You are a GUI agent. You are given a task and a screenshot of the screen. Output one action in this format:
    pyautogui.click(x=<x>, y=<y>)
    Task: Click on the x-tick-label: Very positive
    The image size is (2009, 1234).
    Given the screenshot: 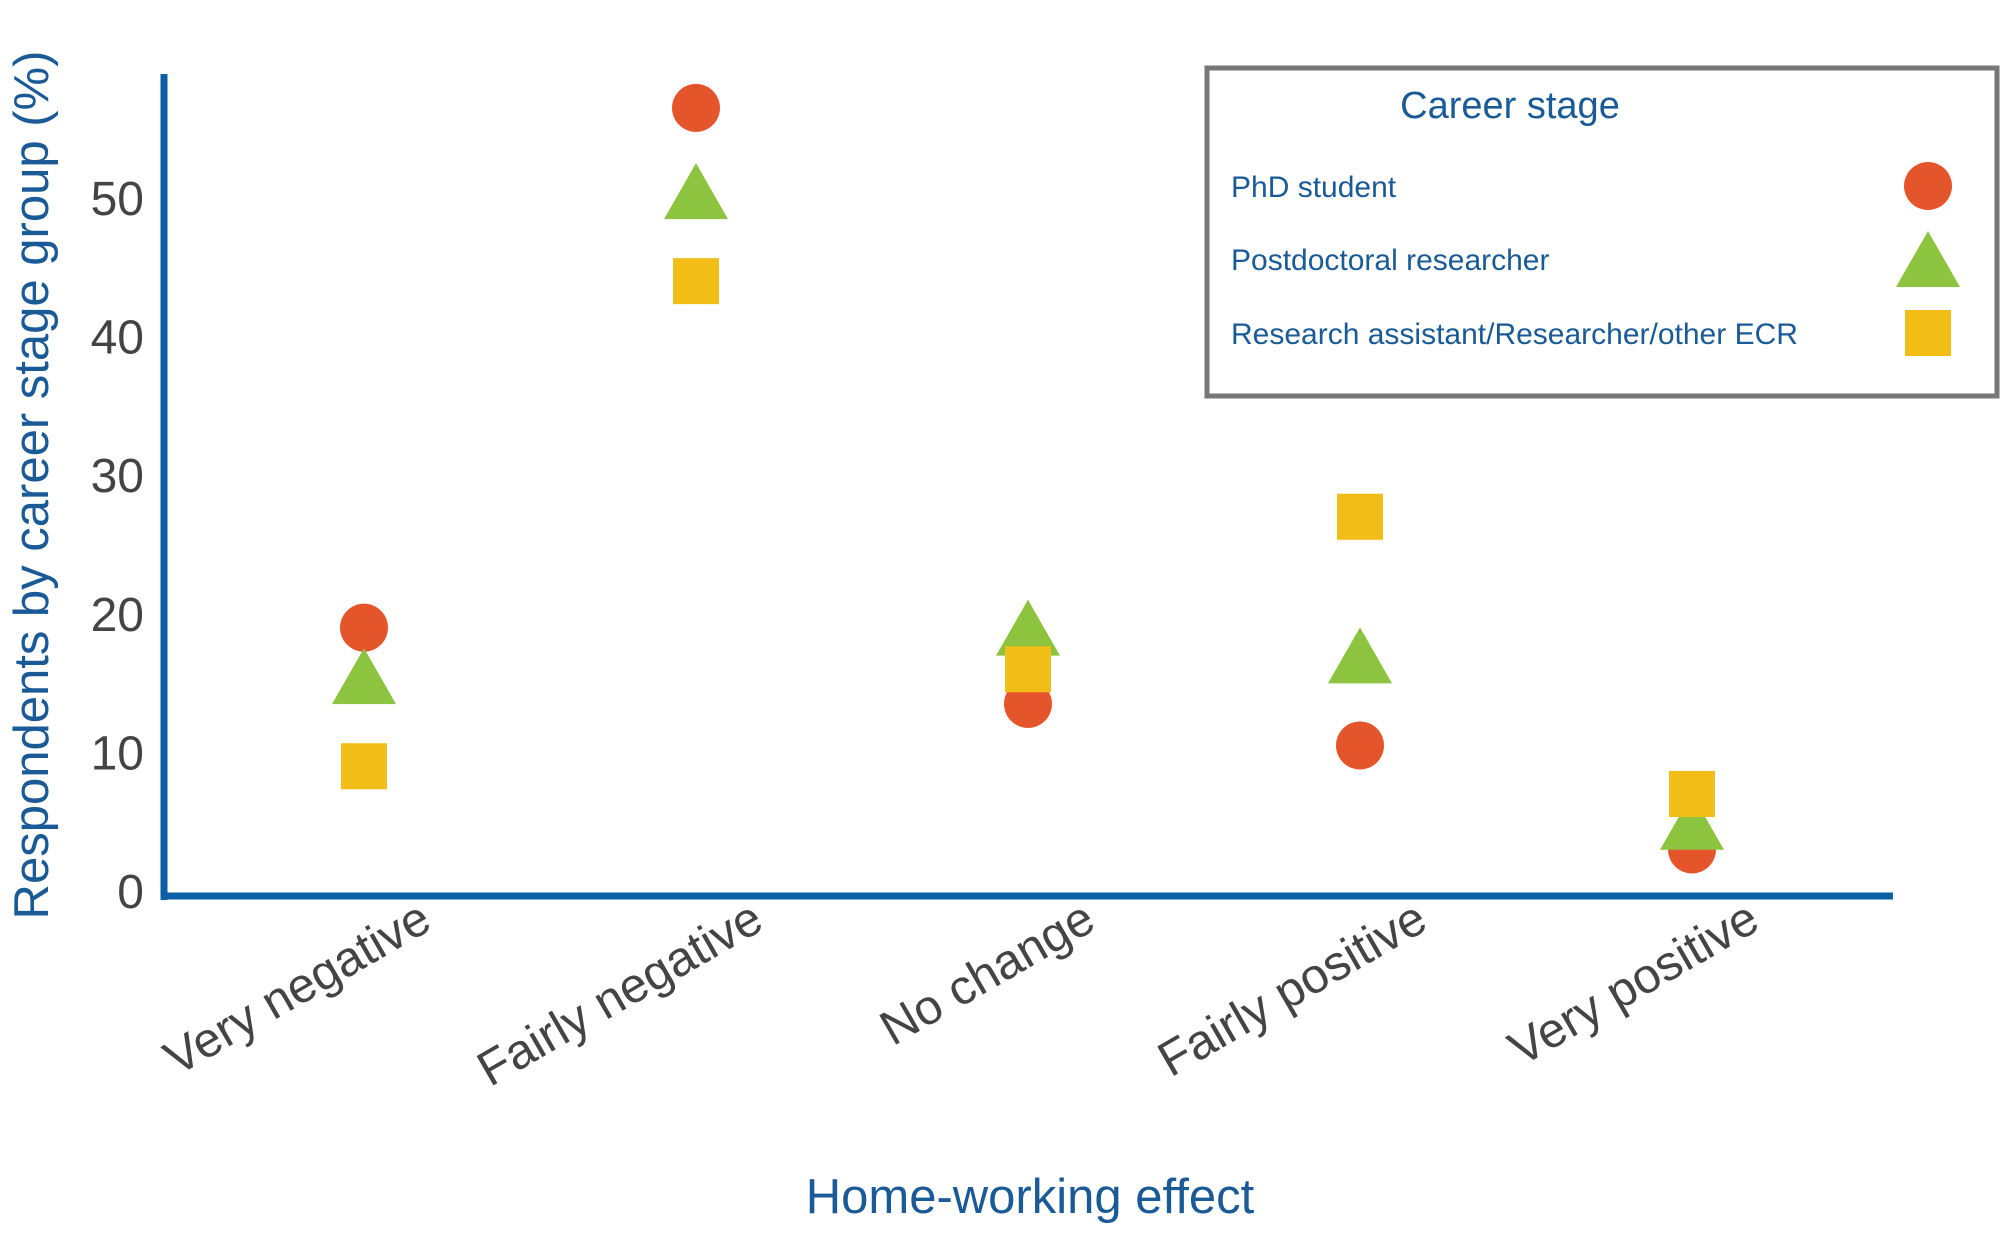 What is the action you would take?
    pyautogui.click(x=1634, y=984)
    